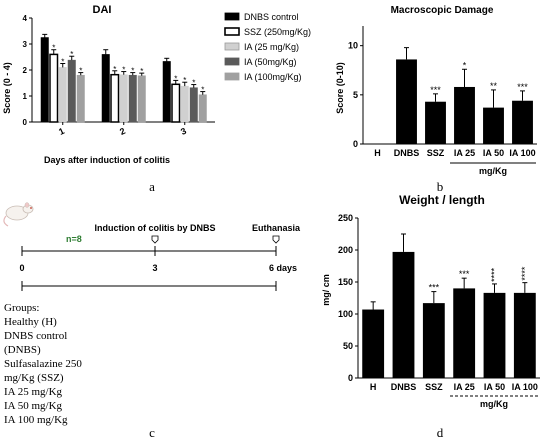  I want to click on macro-x-ticks: H DNBS SSZ IA 25 IA 50 IA 100, so click(454, 153).